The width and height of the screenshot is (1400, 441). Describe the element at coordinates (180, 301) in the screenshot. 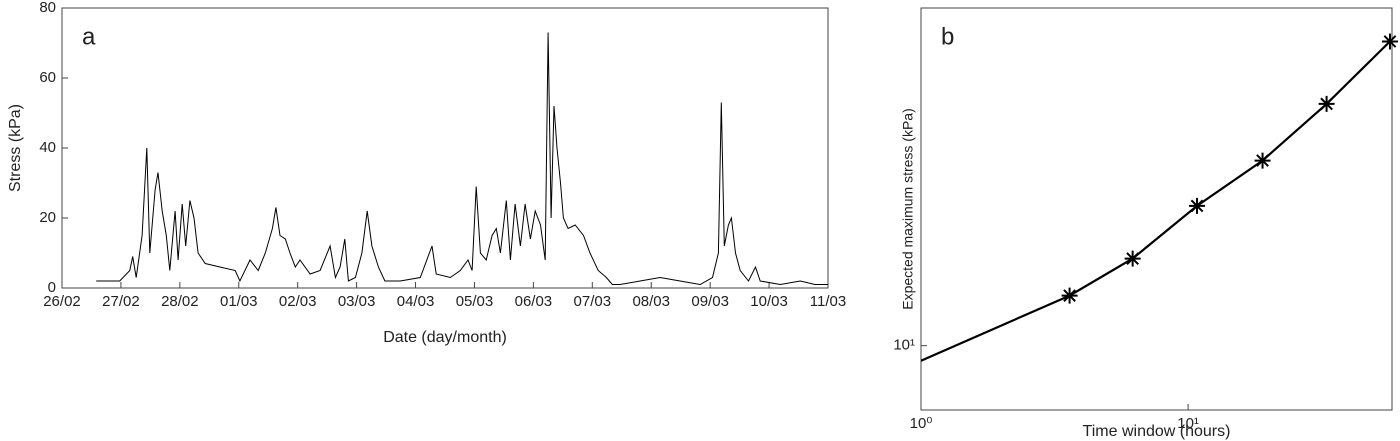

I see `x-tick-label: 28/02` at that location.